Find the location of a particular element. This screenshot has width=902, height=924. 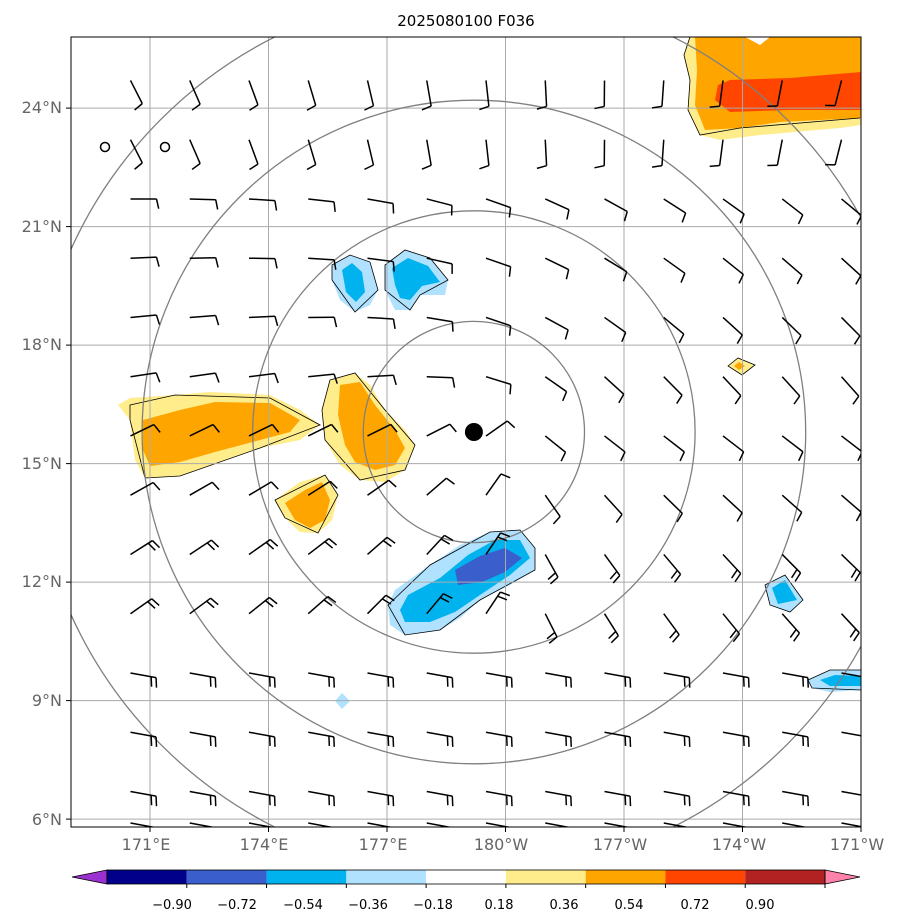

colorbar-label: 0.90 is located at coordinates (760, 905).